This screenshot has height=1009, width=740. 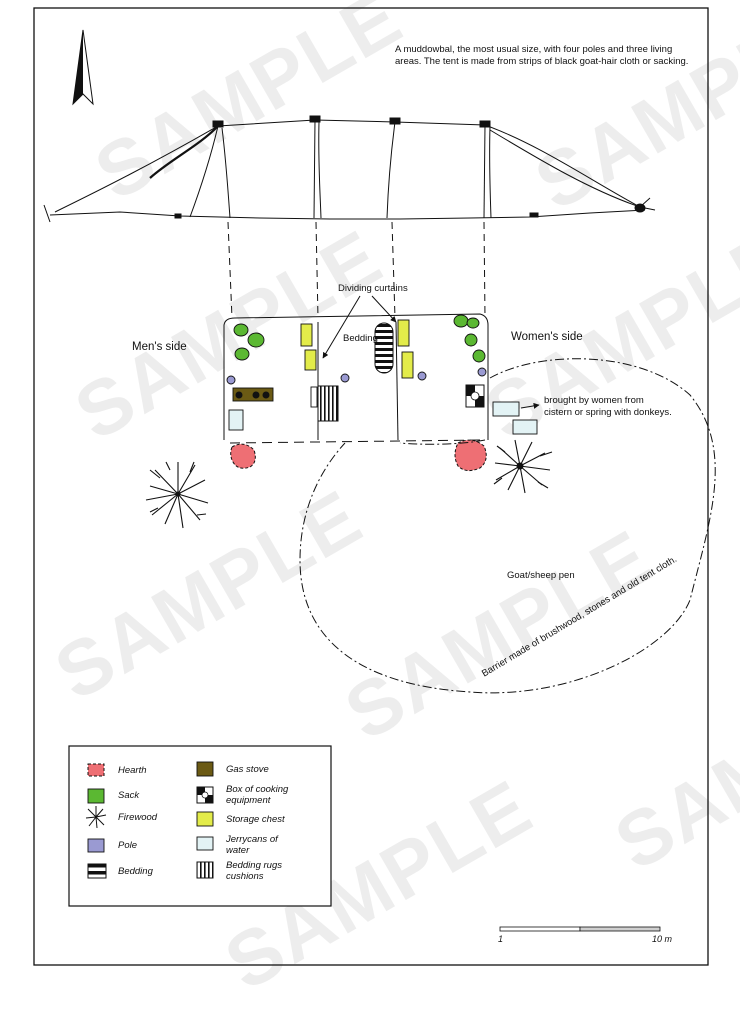 I want to click on legend-hearth-label: Hearth, so click(x=132, y=770).